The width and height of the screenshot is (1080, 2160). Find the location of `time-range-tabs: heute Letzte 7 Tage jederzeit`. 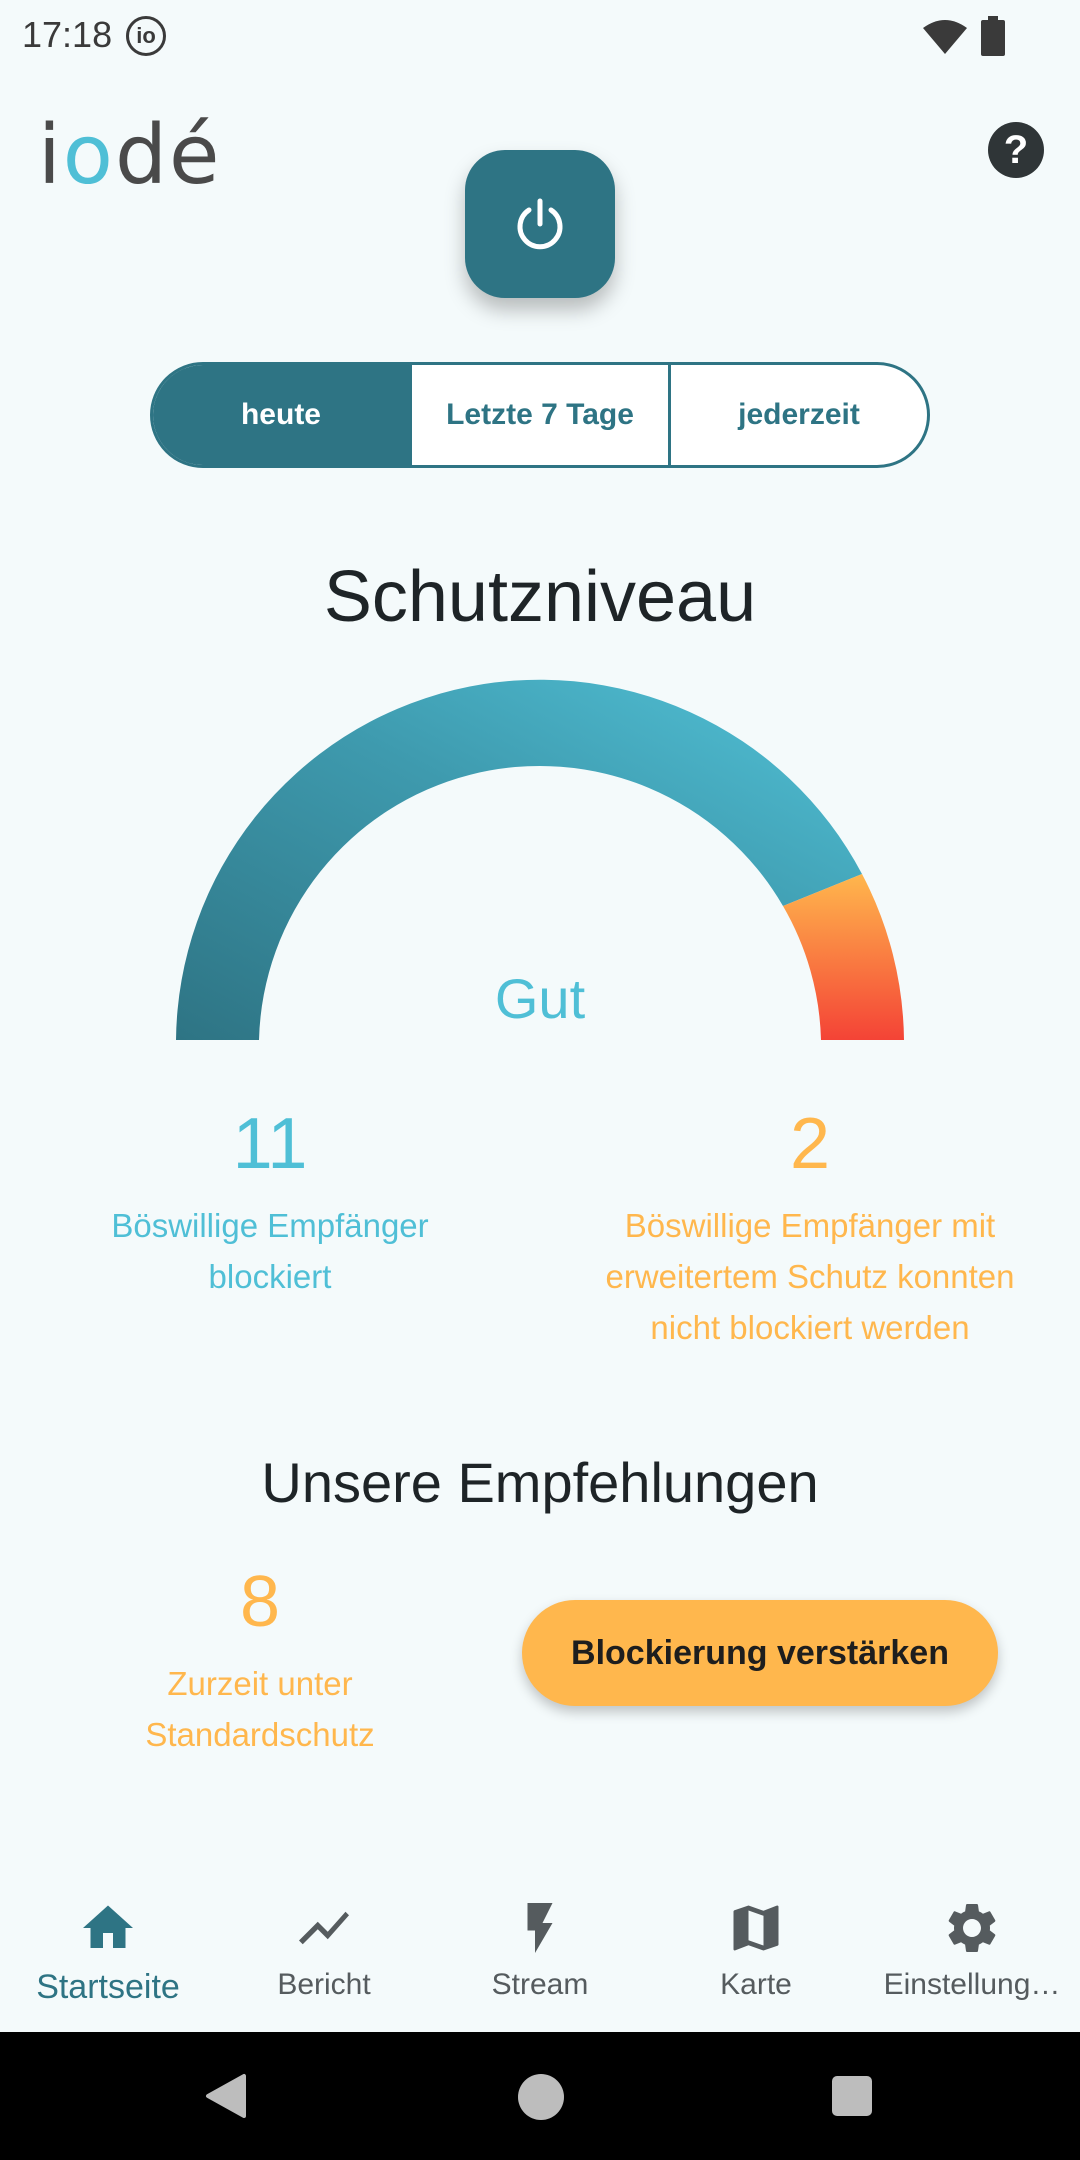

time-range-tabs: heute Letzte 7 Tage jederzeit is located at coordinates (540, 415).